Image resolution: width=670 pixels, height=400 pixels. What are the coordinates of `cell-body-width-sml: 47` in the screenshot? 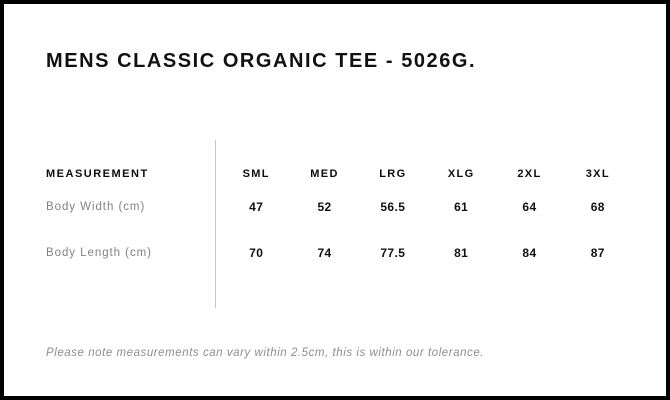 It's located at (256, 207).